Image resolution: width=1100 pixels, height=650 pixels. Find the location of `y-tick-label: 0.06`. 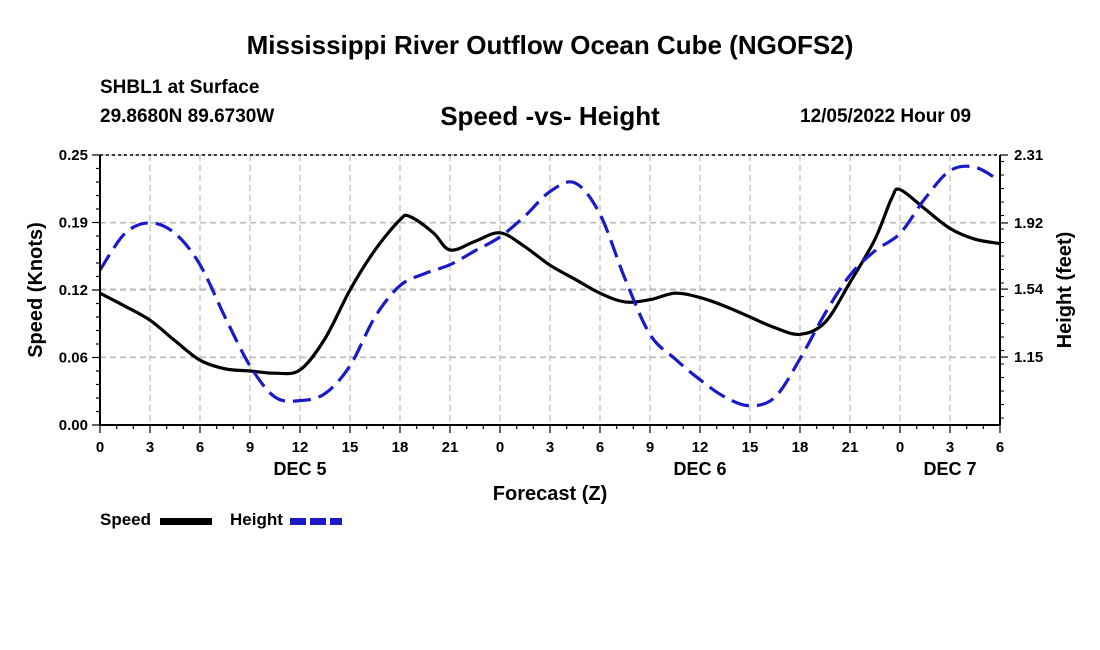

y-tick-label: 0.06 is located at coordinates (73, 358).